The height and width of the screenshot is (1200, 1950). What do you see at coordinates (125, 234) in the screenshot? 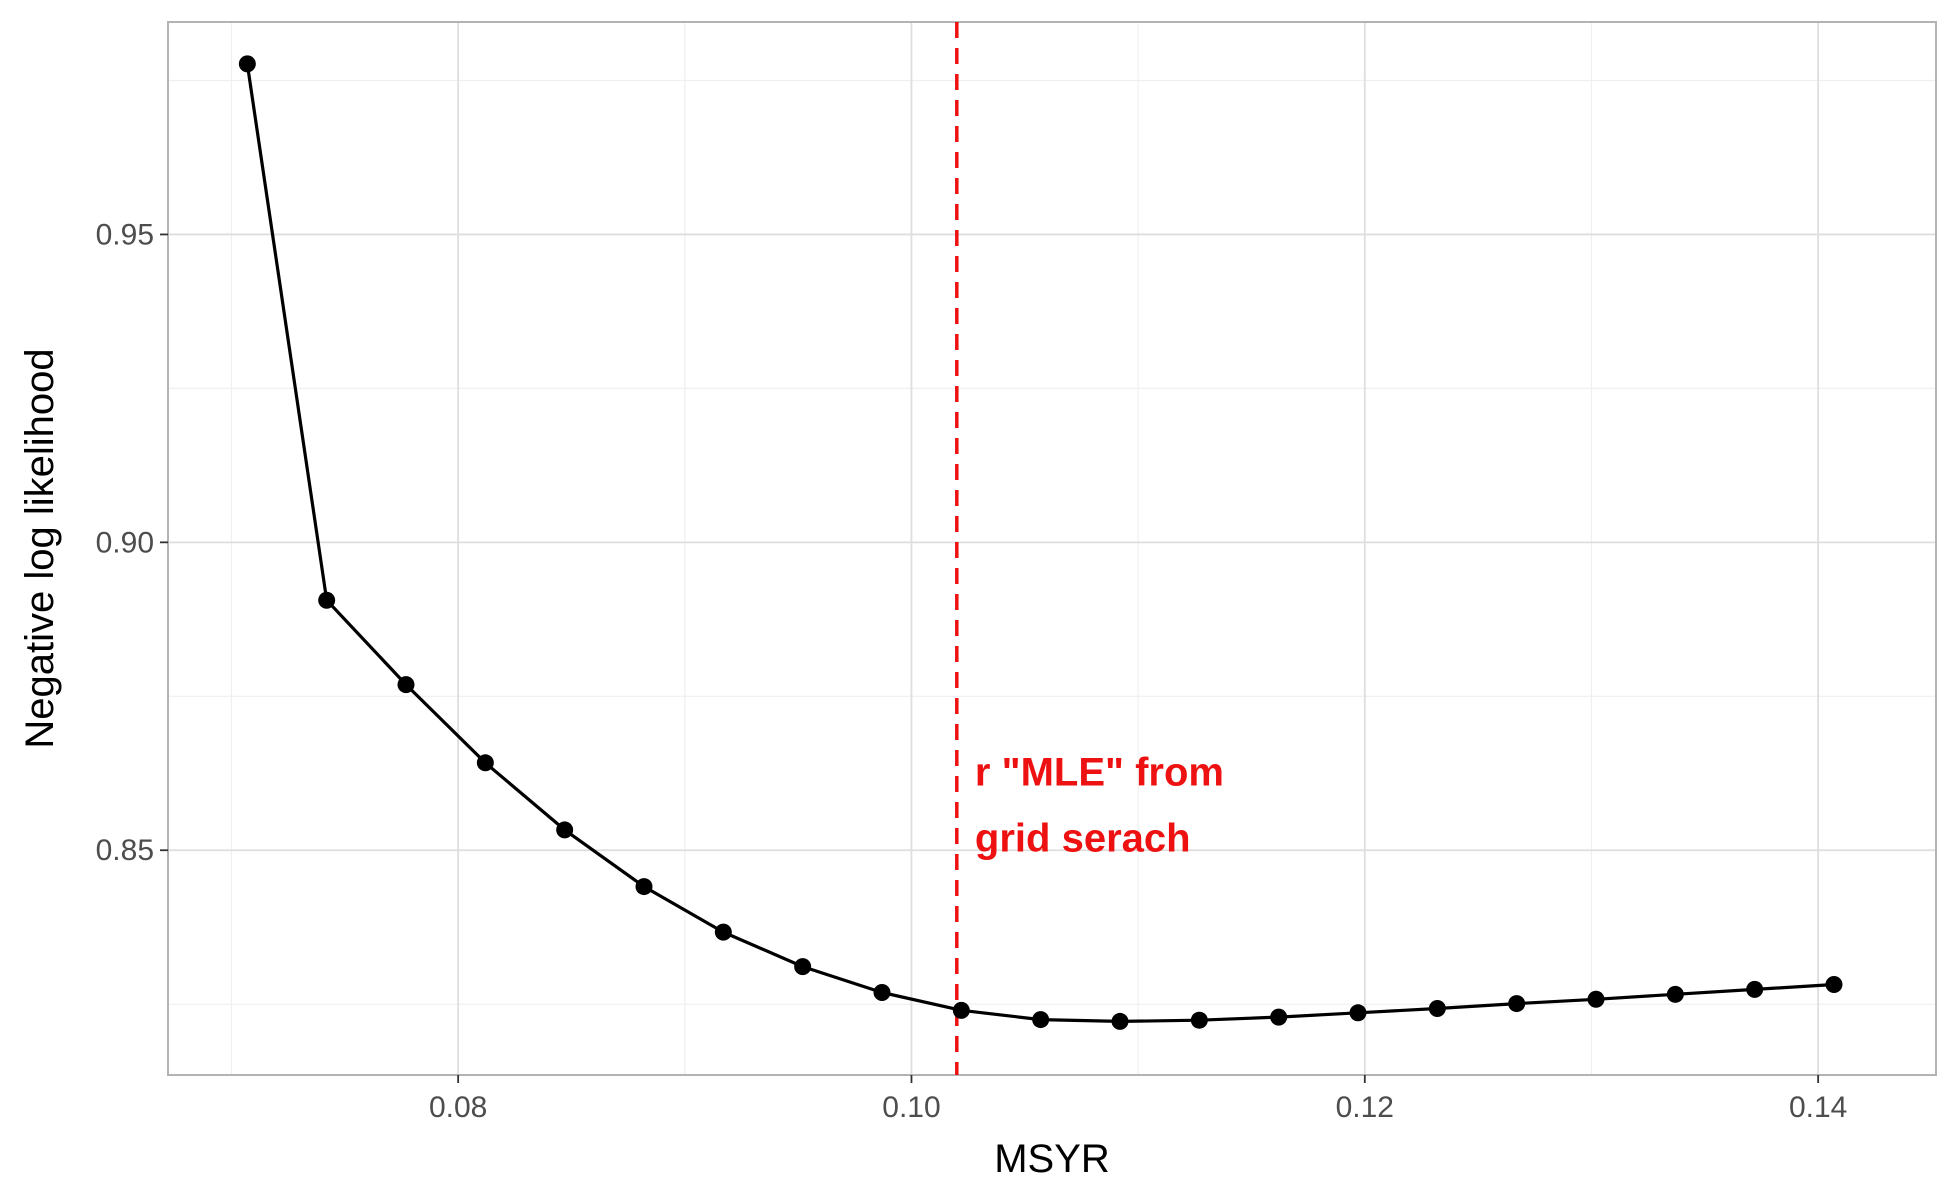
I see `y-tick-label: 0.95` at bounding box center [125, 234].